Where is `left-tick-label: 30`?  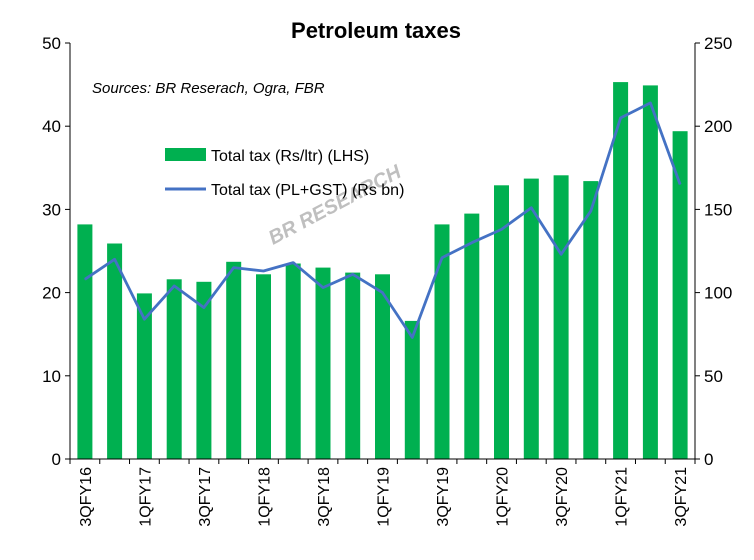
left-tick-label: 30 is located at coordinates (51, 209).